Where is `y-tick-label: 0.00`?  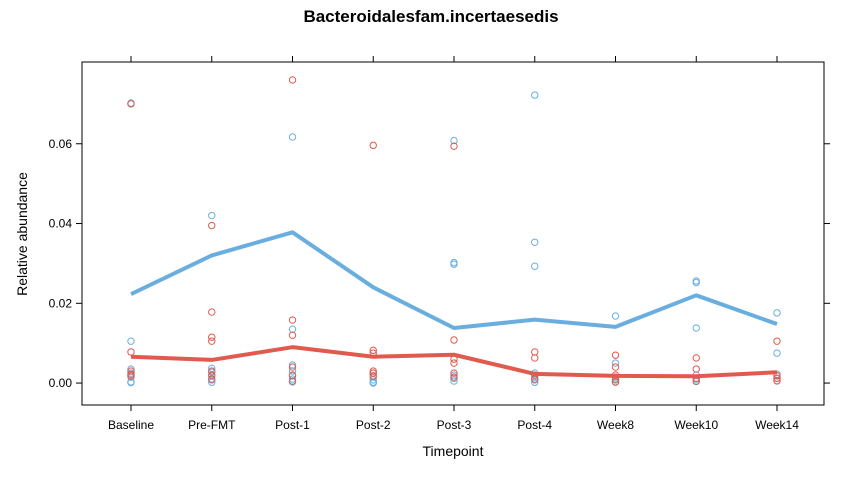 y-tick-label: 0.00 is located at coordinates (61, 383).